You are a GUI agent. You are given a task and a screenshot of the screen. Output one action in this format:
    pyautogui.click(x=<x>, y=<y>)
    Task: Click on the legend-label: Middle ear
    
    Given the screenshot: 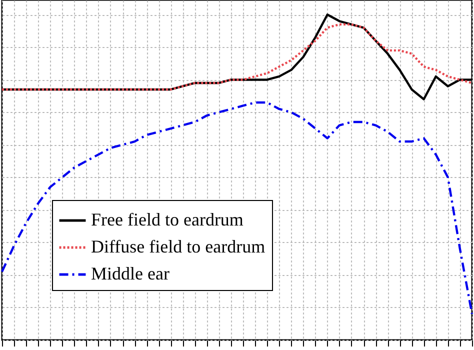 What is the action you would take?
    pyautogui.click(x=130, y=274)
    